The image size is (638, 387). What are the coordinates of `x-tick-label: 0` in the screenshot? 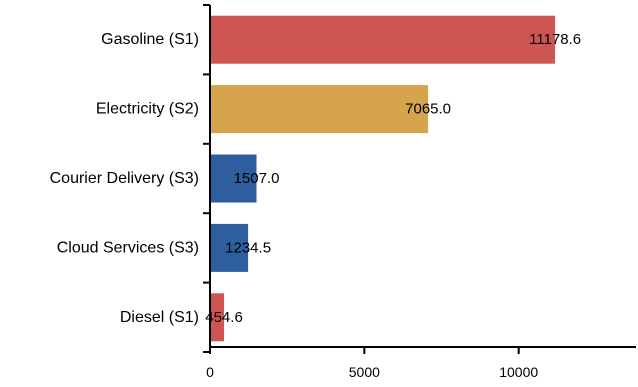 It's located at (210, 372).